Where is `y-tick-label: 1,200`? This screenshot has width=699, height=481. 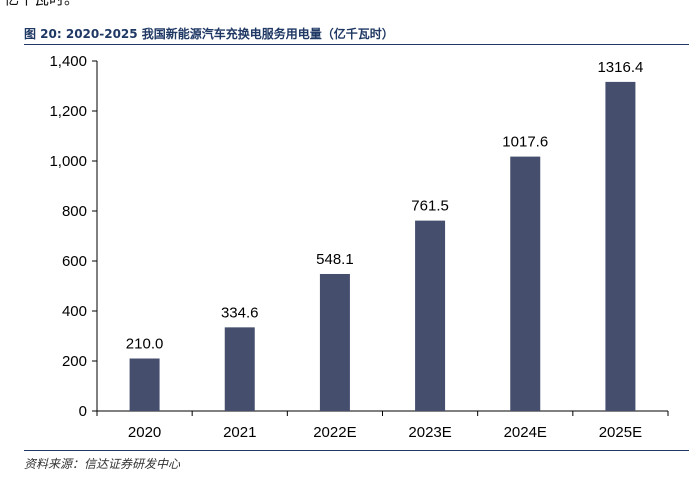
y-tick-label: 1,200 is located at coordinates (68, 111).